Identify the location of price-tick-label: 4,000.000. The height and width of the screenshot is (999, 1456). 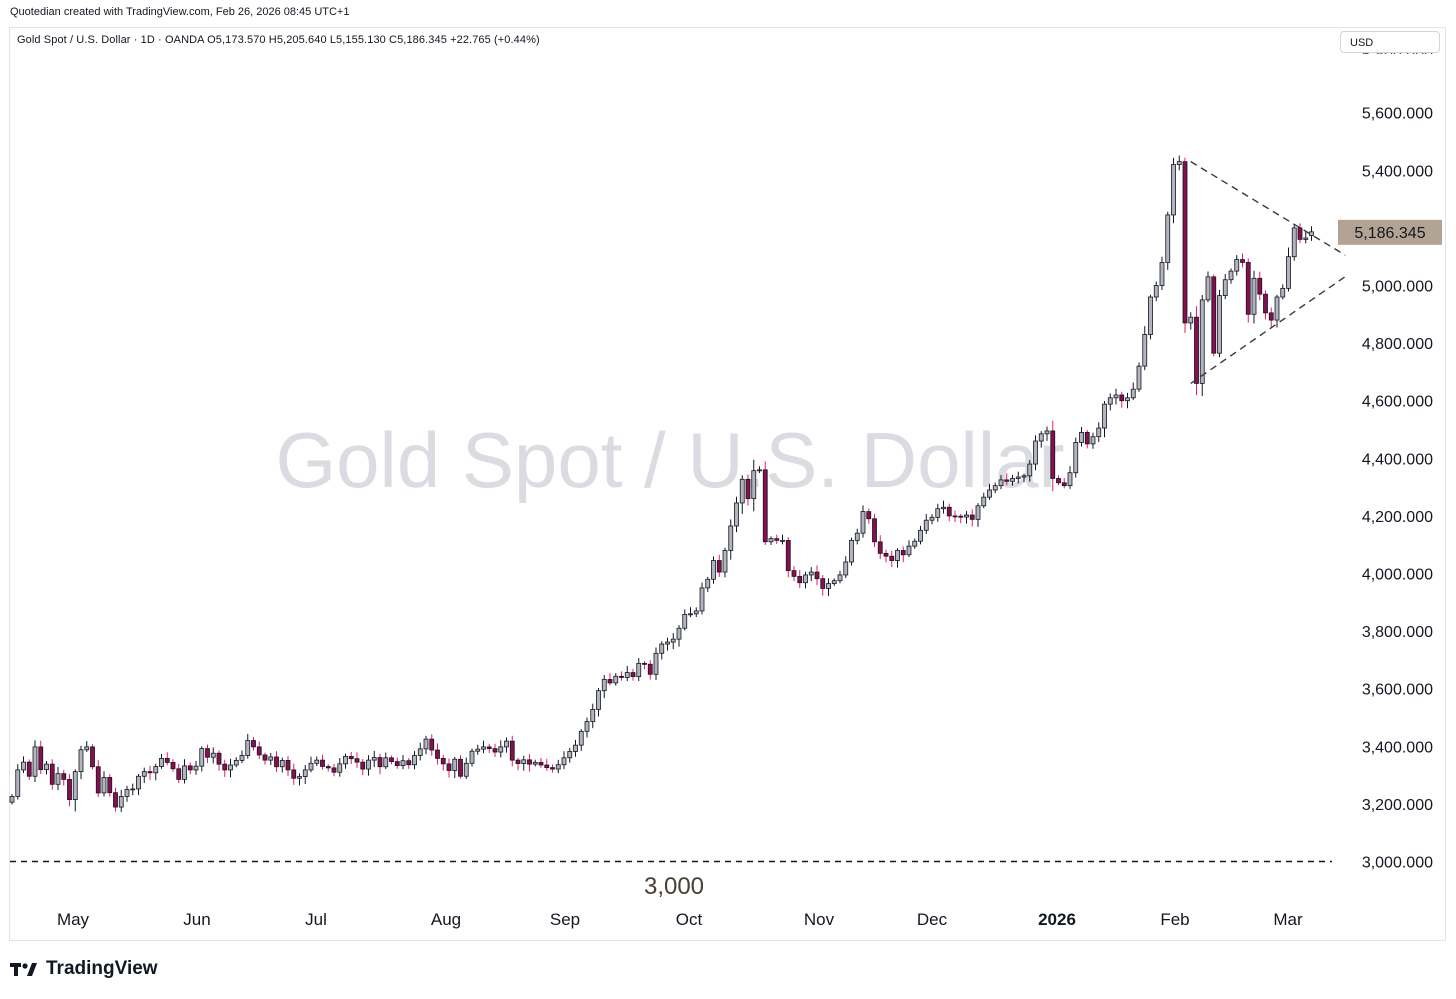
(1397, 575).